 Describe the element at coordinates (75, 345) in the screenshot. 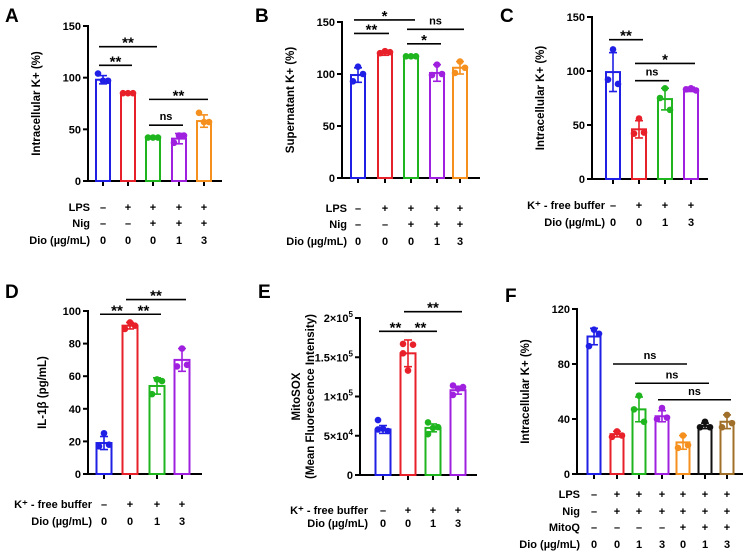

I see `y-tick-label: 80` at that location.